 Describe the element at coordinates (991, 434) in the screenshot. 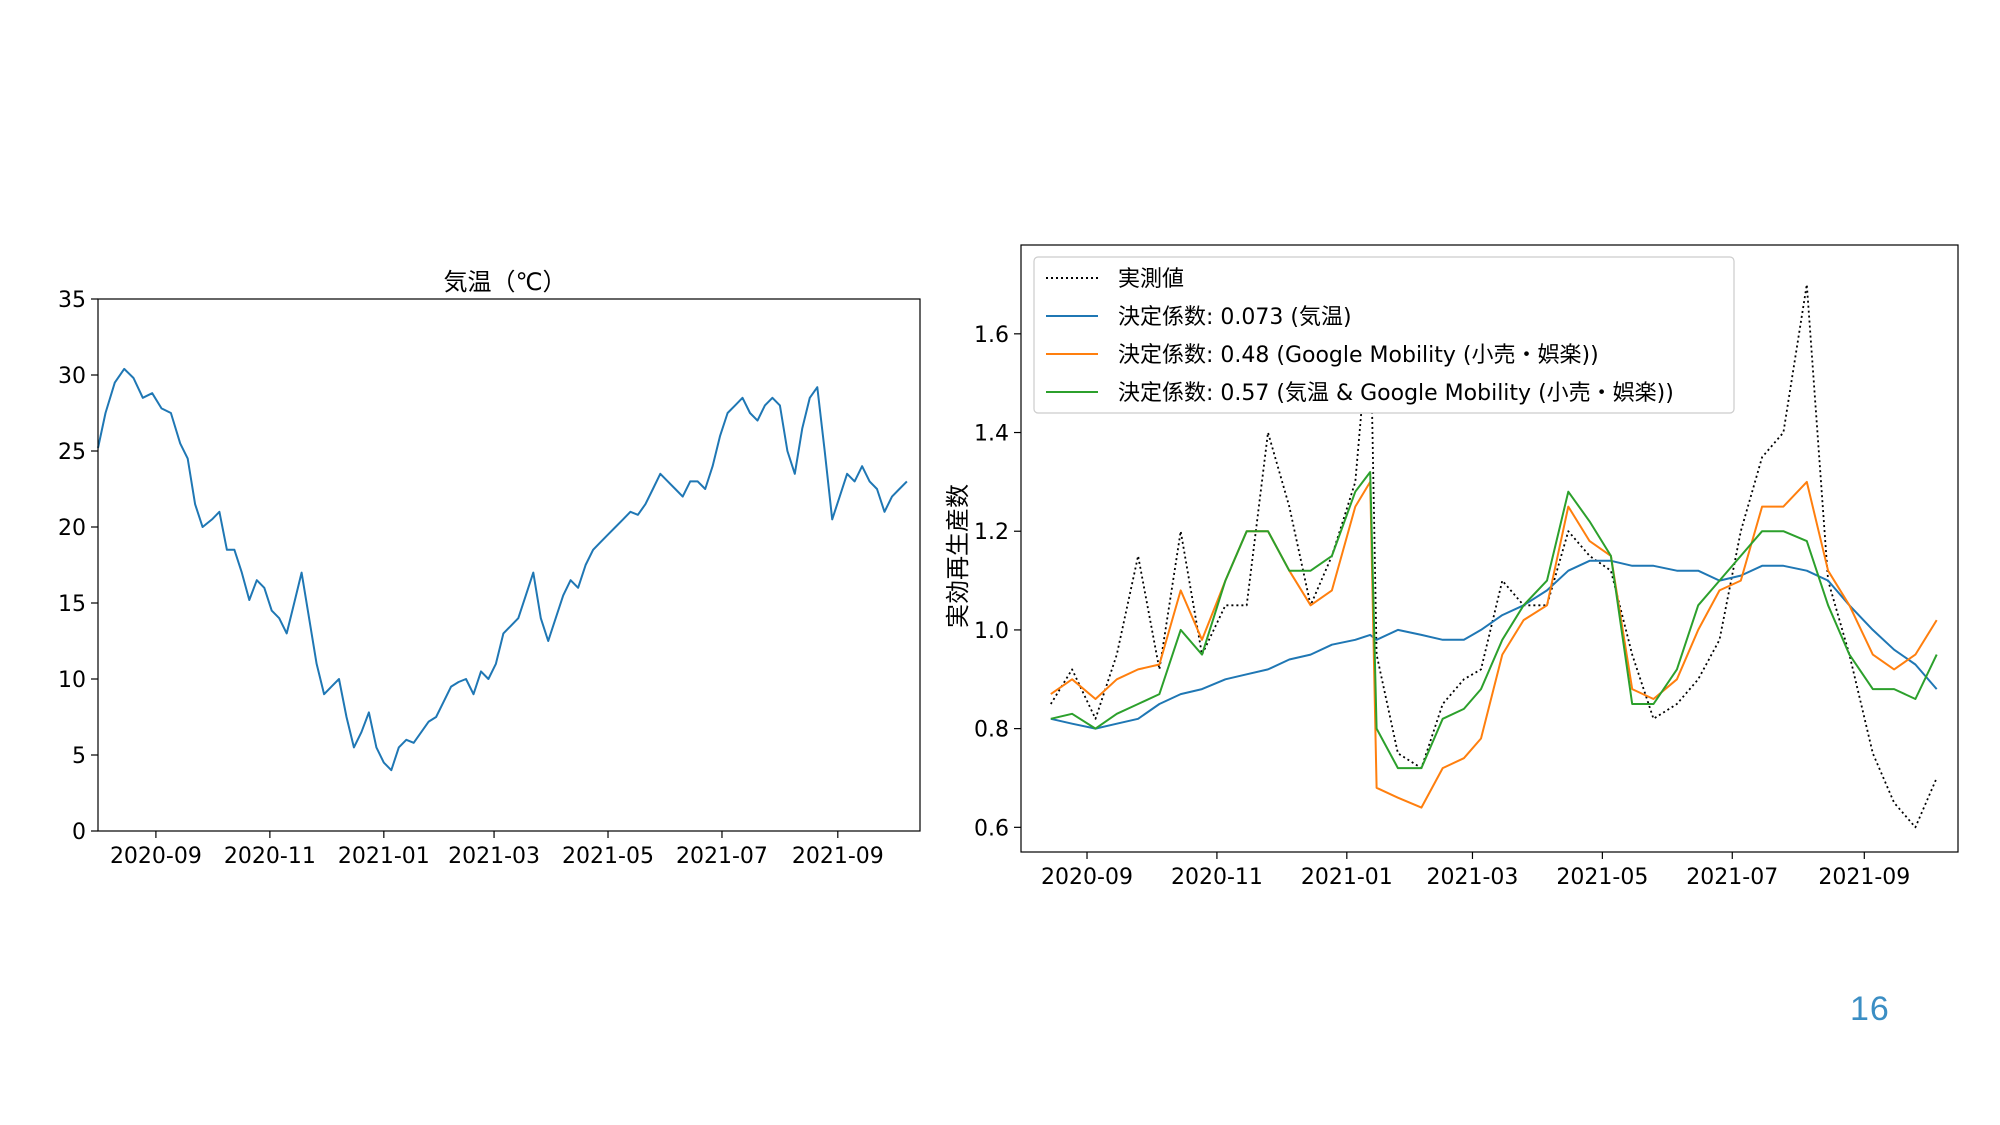

I see `y-tick-label: 1.4` at that location.